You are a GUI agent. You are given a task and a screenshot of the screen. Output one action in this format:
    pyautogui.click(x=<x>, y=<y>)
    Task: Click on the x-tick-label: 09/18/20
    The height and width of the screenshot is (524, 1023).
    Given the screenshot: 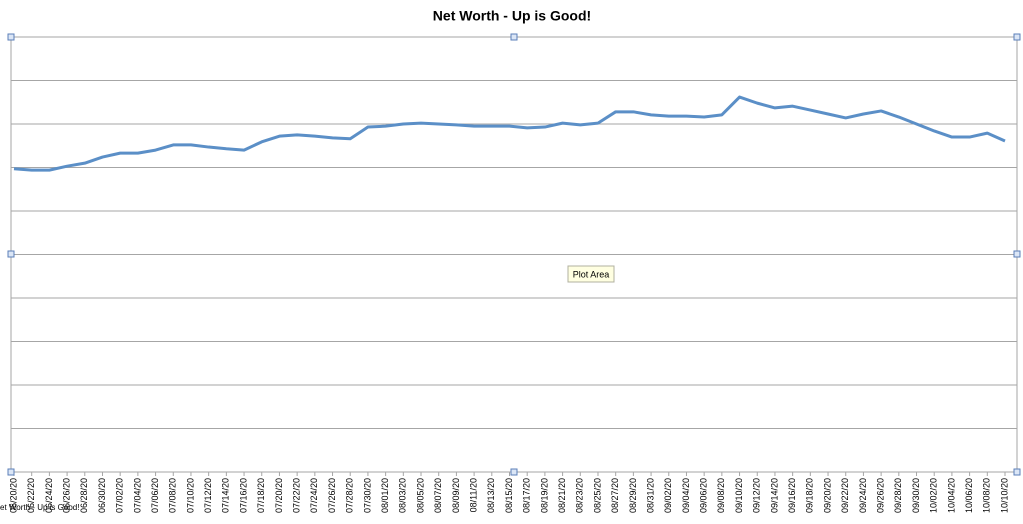 What is the action you would take?
    pyautogui.click(x=810, y=495)
    